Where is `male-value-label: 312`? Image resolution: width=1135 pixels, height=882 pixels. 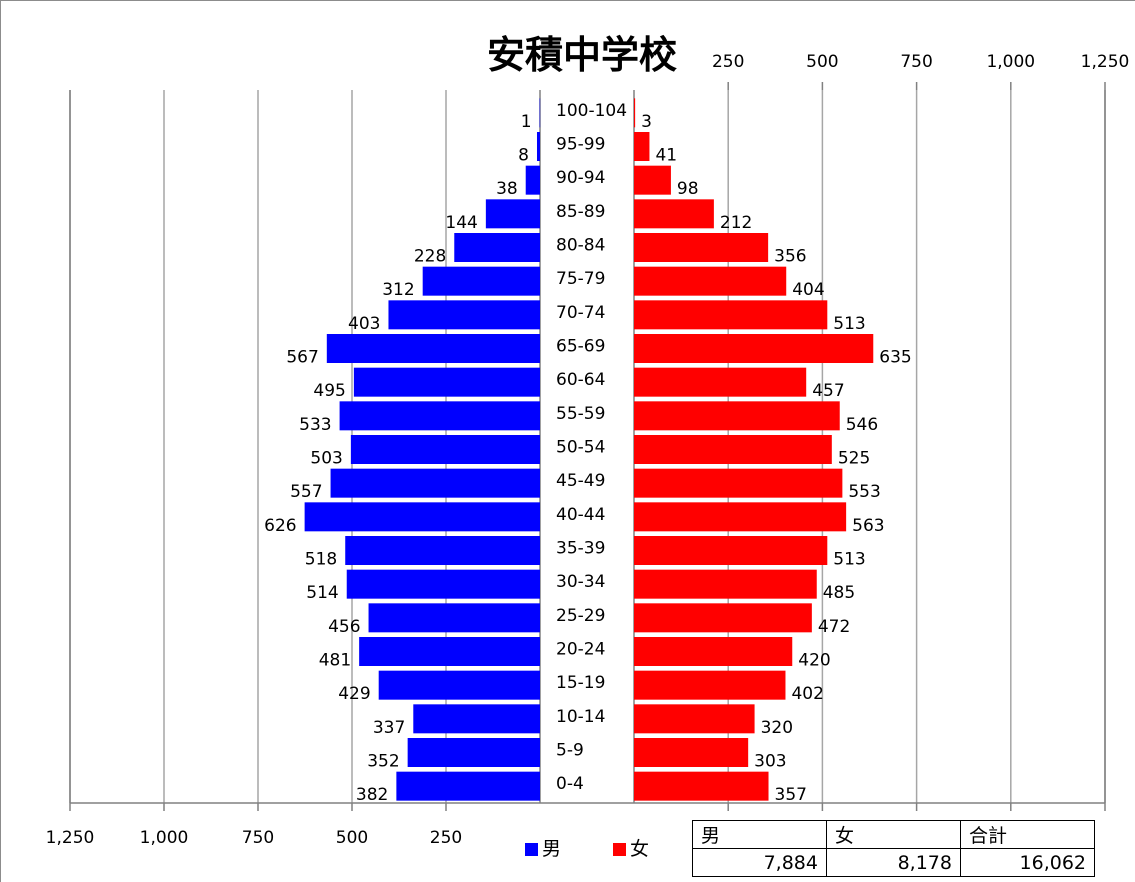 male-value-label: 312 is located at coordinates (398, 290).